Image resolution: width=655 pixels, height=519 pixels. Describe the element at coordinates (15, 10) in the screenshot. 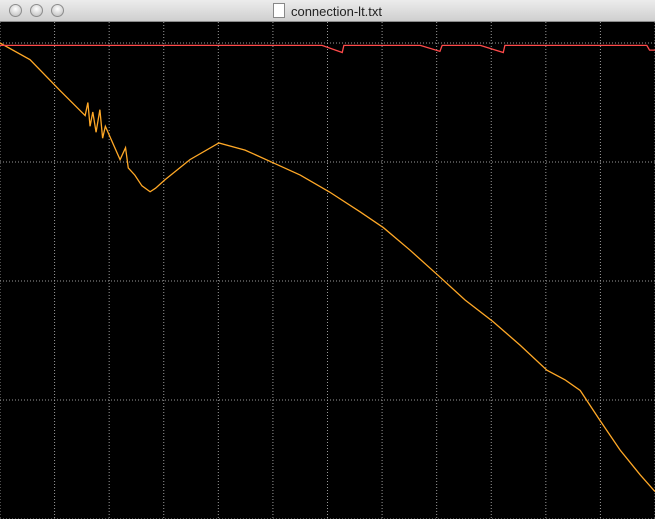

I see `close-button` at that location.